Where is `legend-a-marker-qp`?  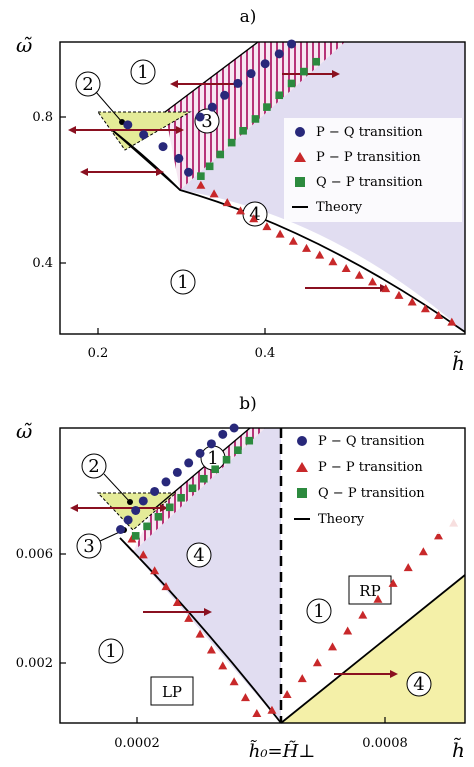
legend-a-marker-qp is located at coordinates (300, 182).